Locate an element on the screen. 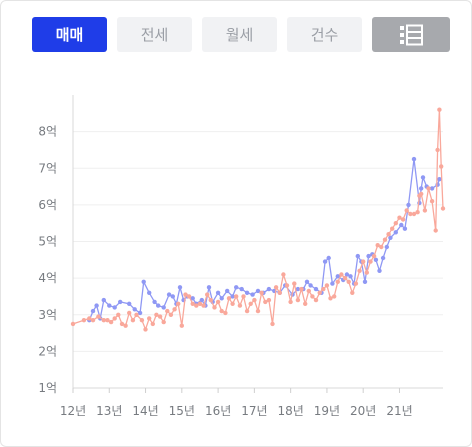  tab-monthly-rent: 월세 is located at coordinates (239, 34).